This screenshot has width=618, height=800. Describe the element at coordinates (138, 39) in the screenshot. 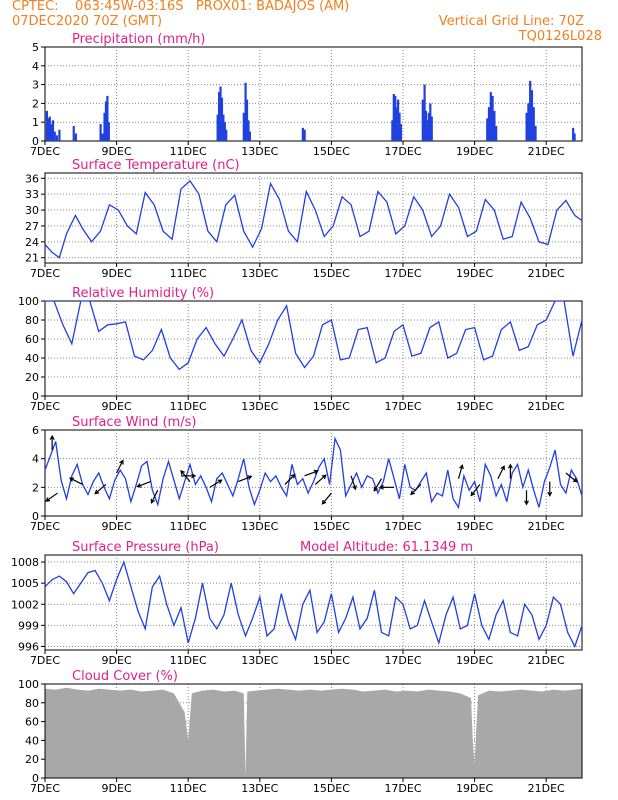

I see `panel-title: Precipitation (mm/h)` at that location.